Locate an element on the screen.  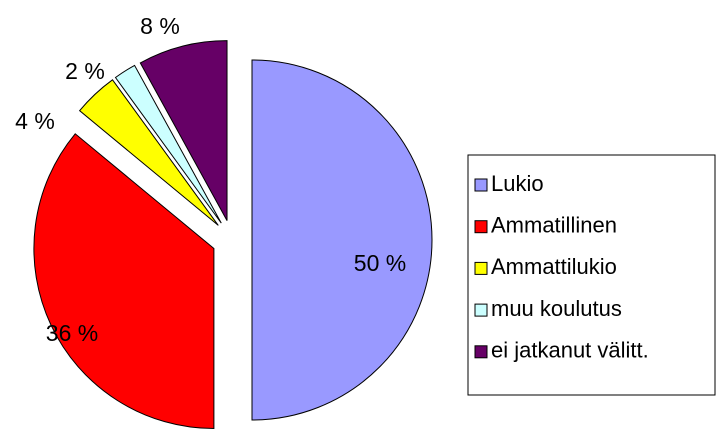
data-label: 36 % is located at coordinates (72, 333).